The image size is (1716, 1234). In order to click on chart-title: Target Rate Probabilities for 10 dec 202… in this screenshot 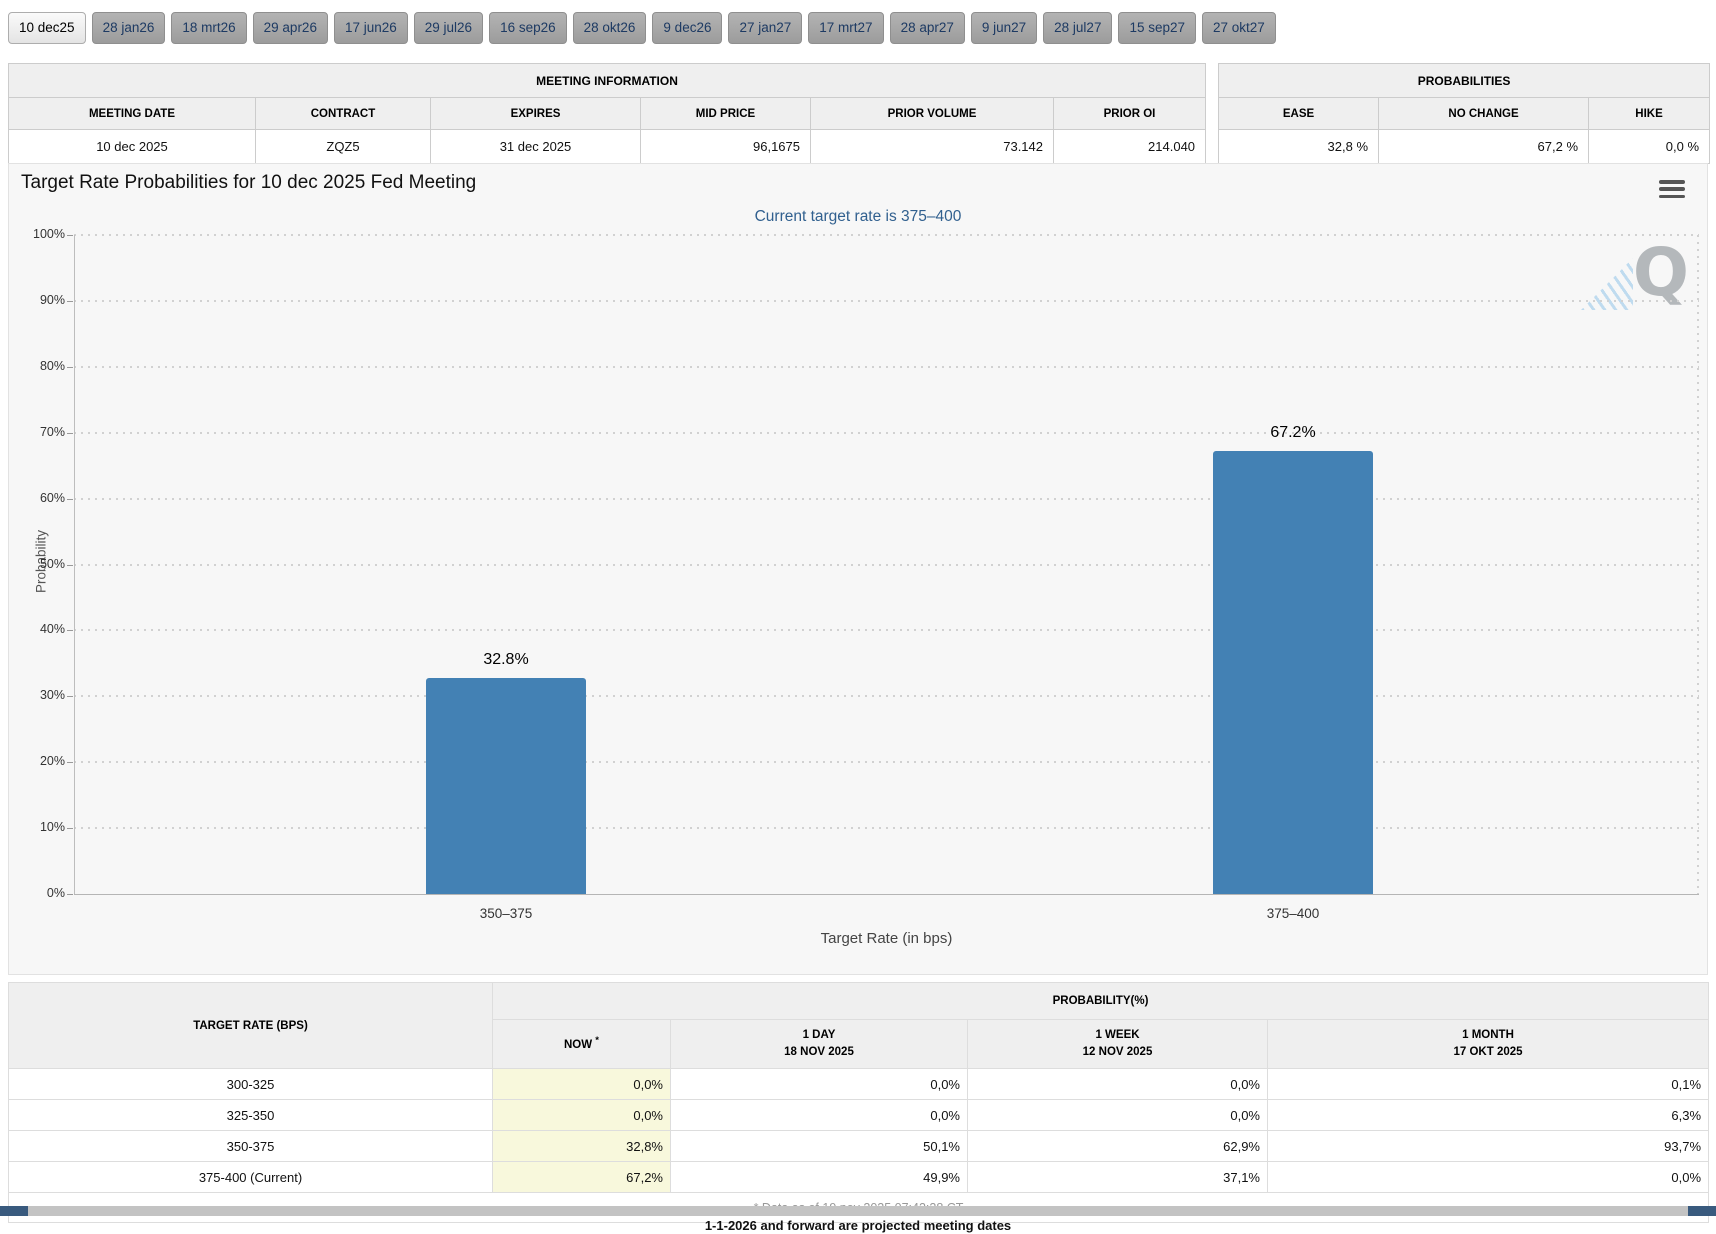, I will do `click(249, 182)`.